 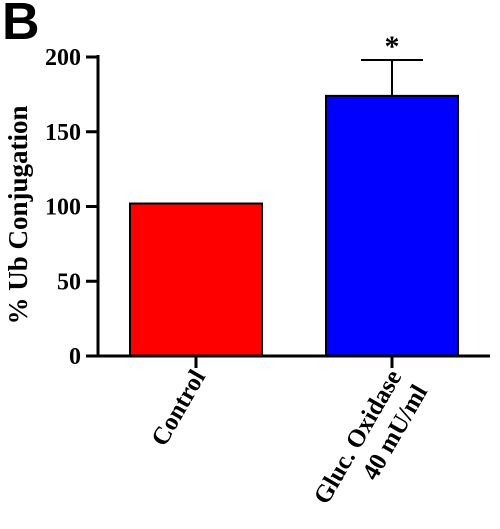 I want to click on y-tick-label: 100, so click(x=63, y=208).